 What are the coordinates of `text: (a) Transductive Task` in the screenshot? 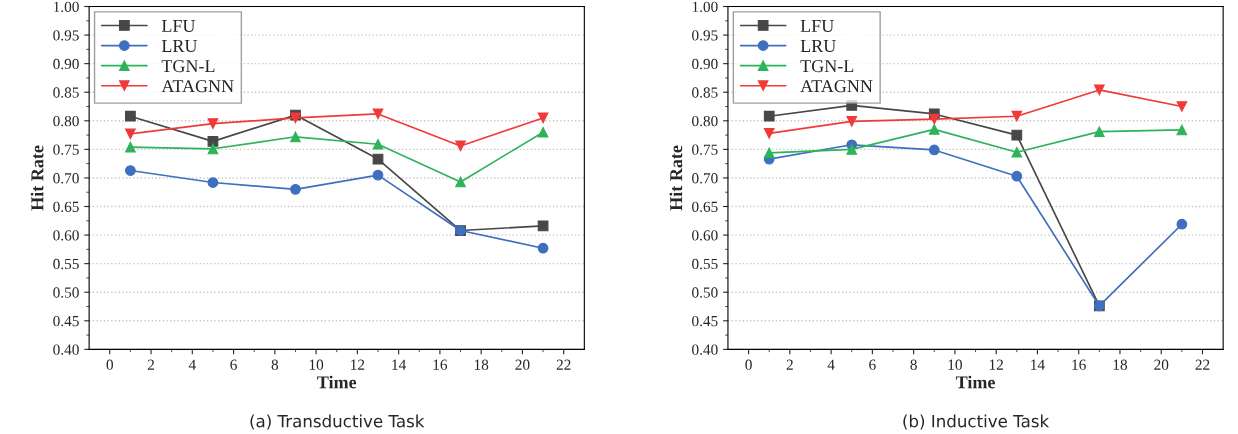 It's located at (337, 422).